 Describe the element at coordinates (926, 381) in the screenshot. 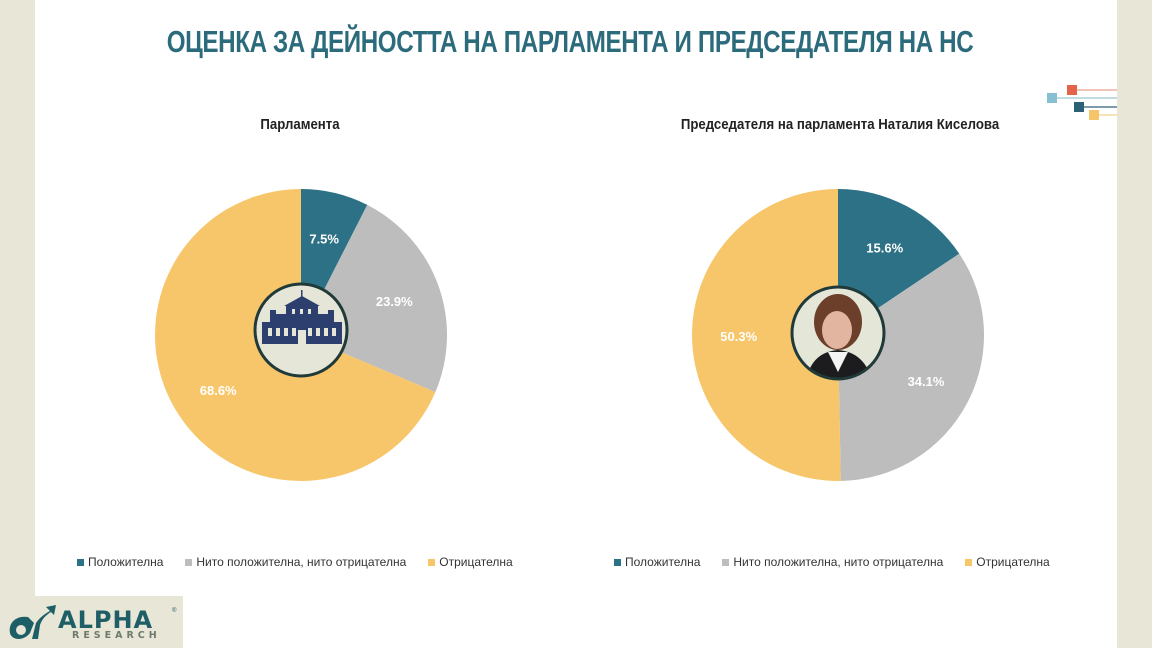

I see `pie-label-neutral: 34.1%` at that location.